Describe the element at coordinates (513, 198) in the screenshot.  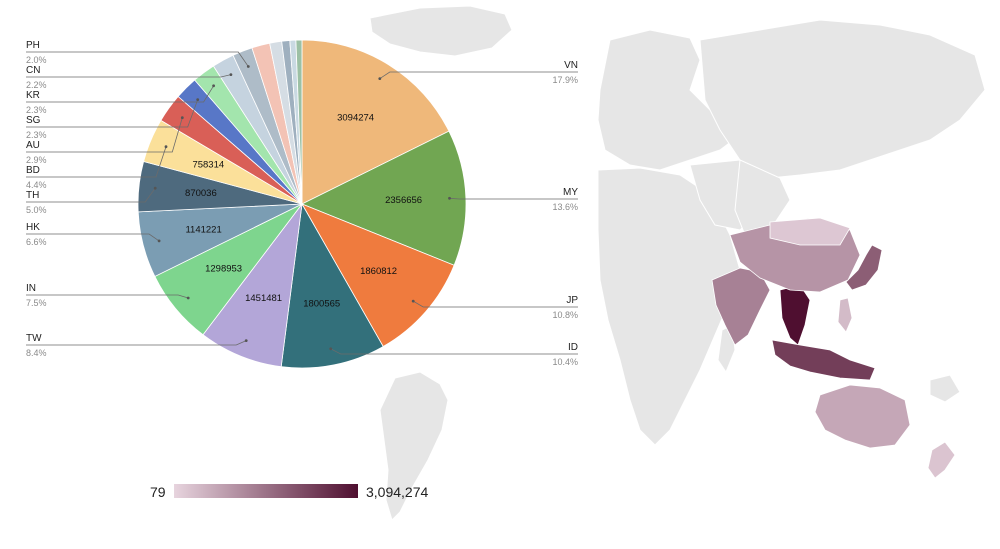
I see `callout-line-my` at that location.